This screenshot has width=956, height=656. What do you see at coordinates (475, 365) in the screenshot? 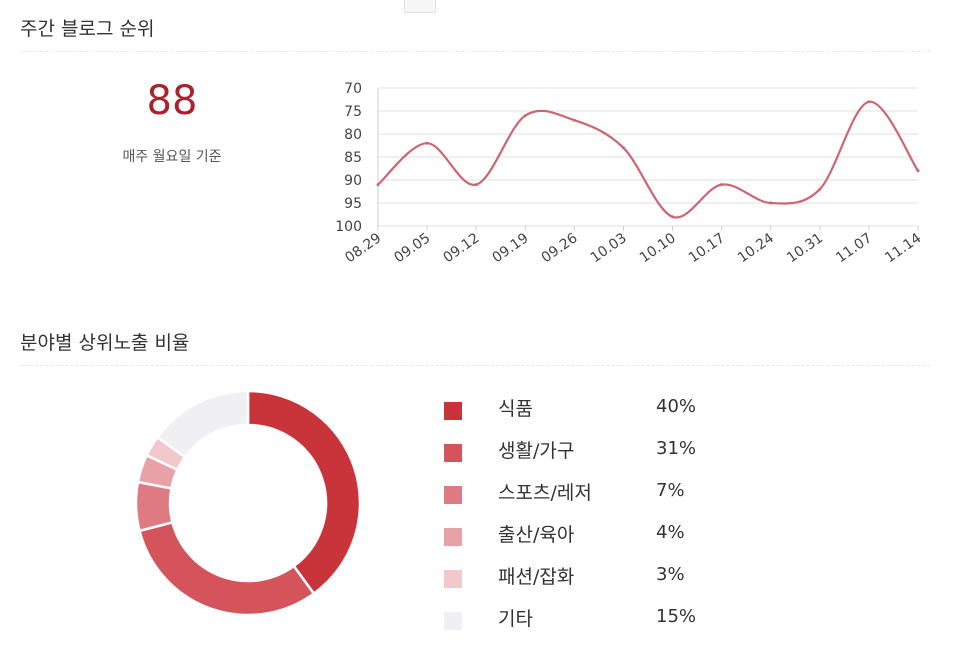
I see `ratio-divider` at bounding box center [475, 365].